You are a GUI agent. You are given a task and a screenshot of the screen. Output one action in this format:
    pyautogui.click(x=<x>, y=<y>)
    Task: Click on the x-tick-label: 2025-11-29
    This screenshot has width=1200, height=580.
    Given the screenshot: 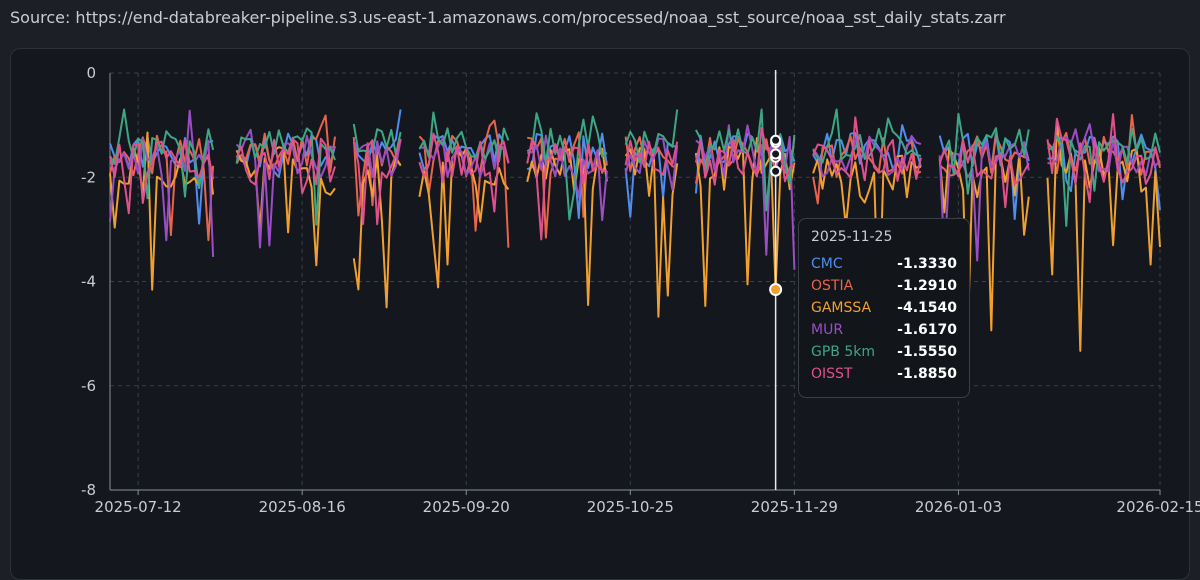 What is the action you would take?
    pyautogui.click(x=794, y=507)
    